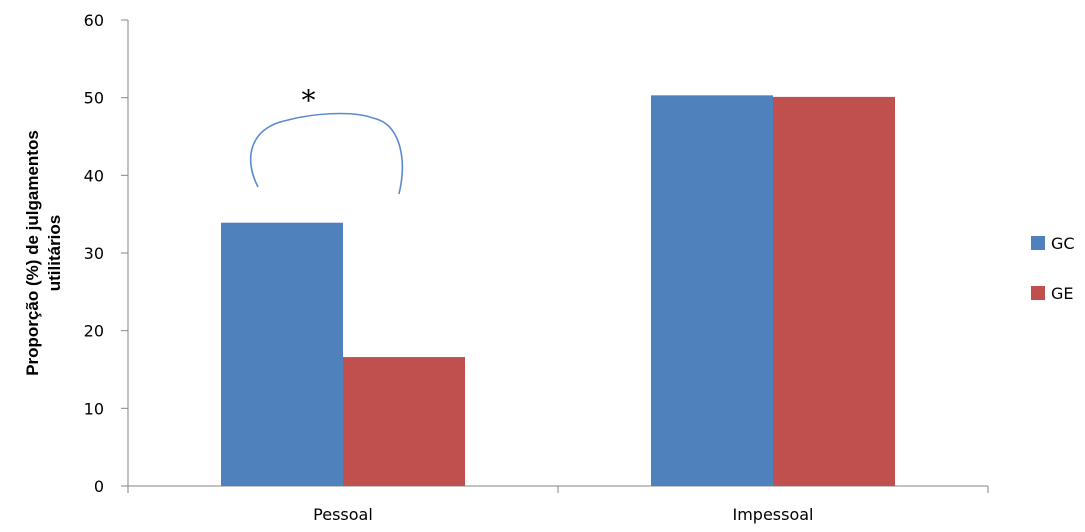  I want to click on bar-gc-pessoal, so click(282, 354).